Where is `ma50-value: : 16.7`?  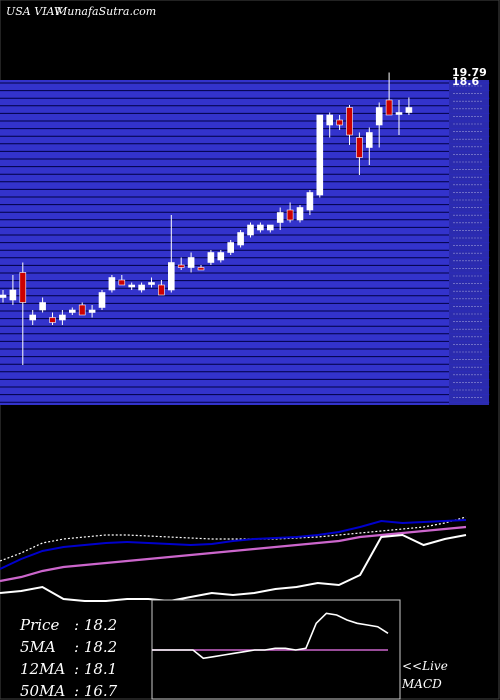 ma50-value: : 16.7 is located at coordinates (96, 691).